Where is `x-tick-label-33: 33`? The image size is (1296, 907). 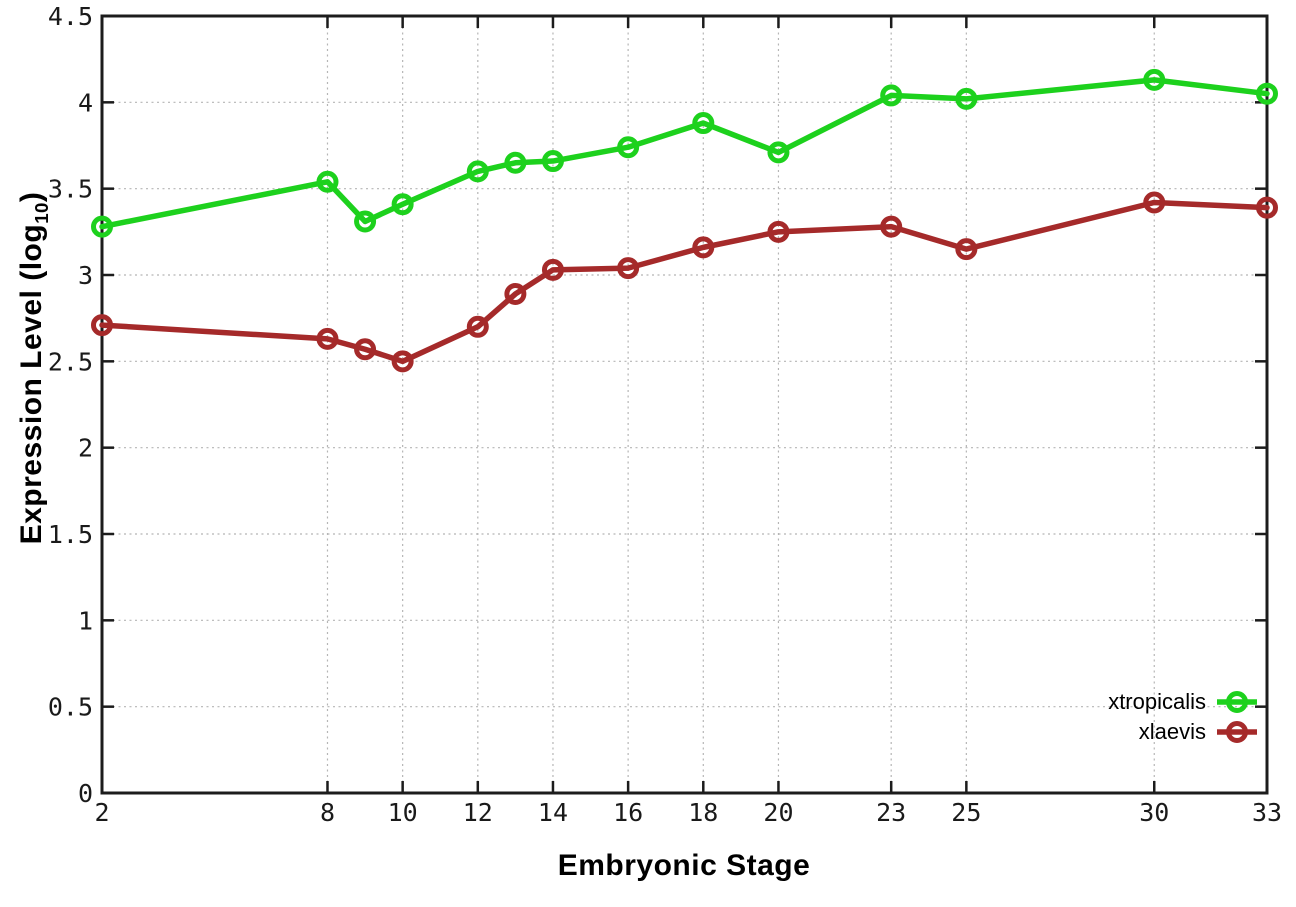
x-tick-label-33: 33 is located at coordinates (1267, 812).